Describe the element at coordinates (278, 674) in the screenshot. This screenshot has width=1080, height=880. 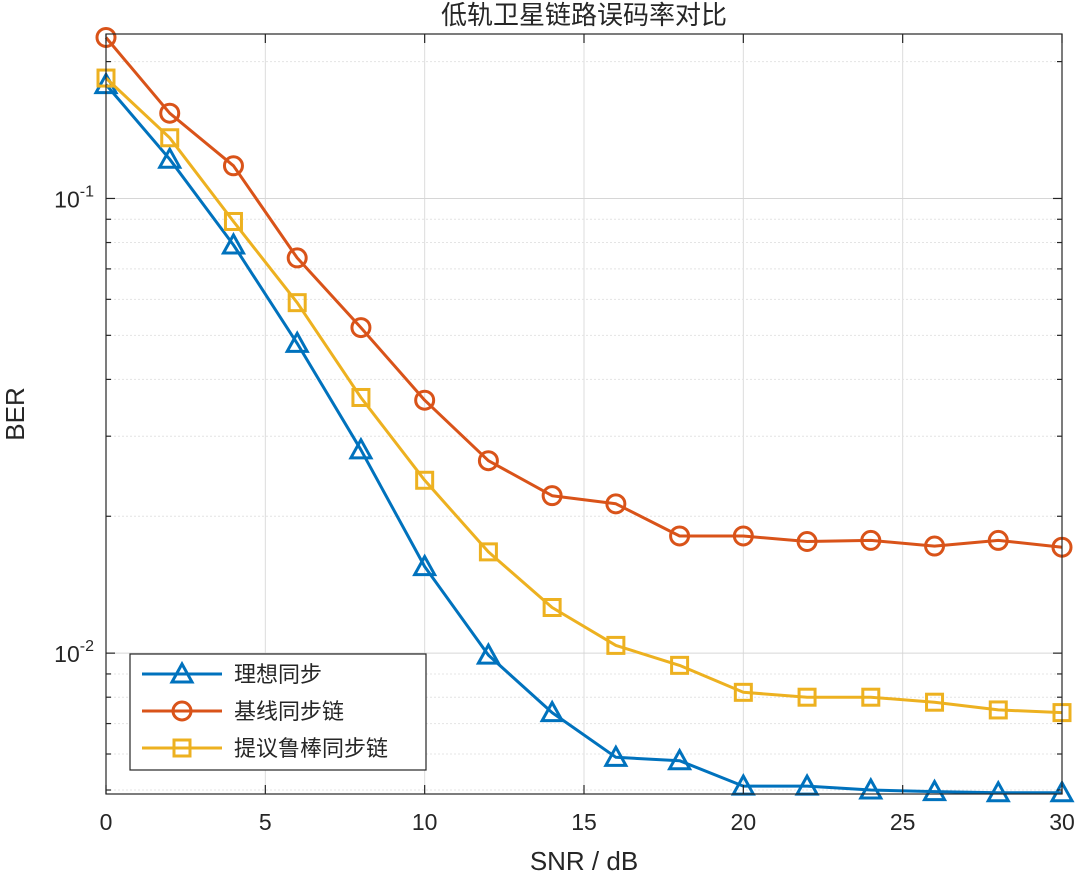
I see `legend-label-ideal-sync: 理想同步` at that location.